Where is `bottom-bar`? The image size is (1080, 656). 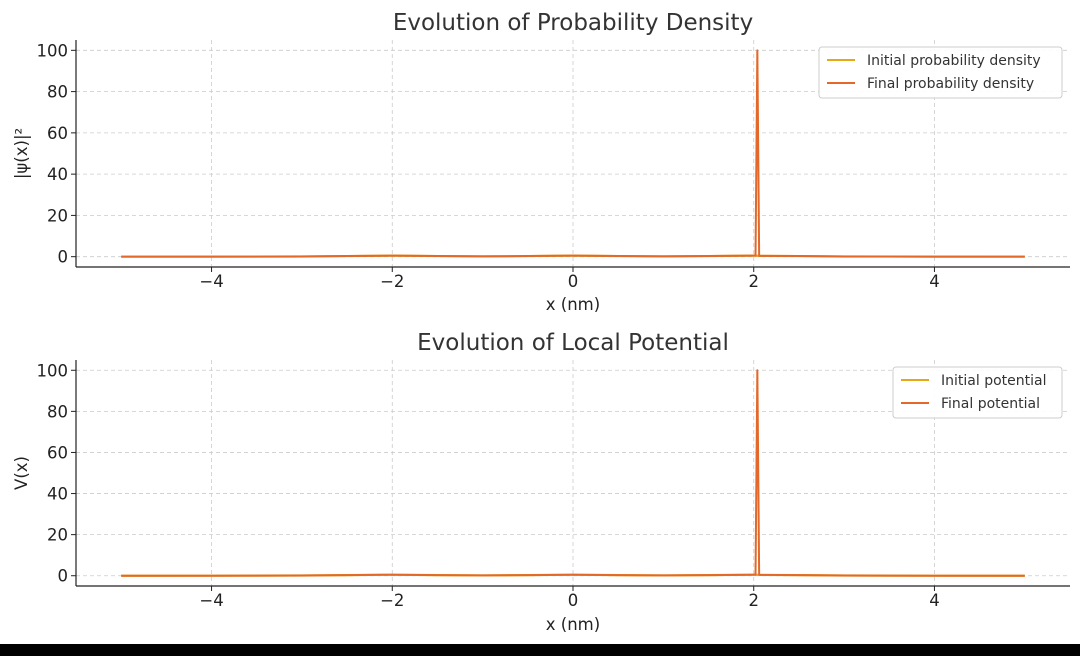
bottom-bar is located at coordinates (540, 650).